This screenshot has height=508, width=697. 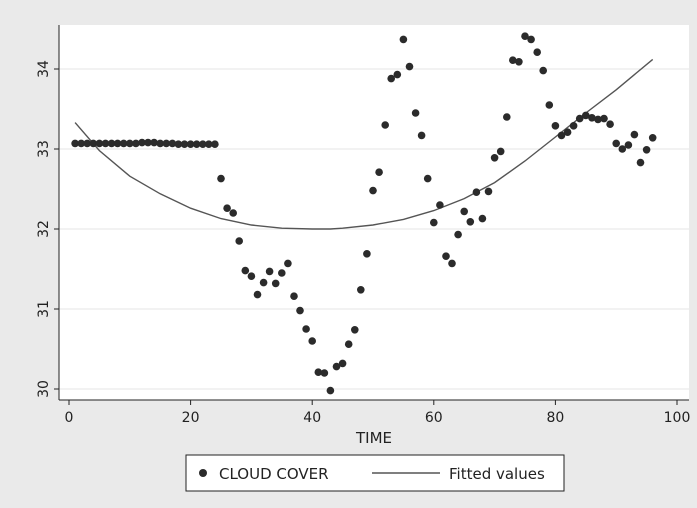 I want to click on legend: CLOUD COVER Fitted values, so click(x=375, y=473).